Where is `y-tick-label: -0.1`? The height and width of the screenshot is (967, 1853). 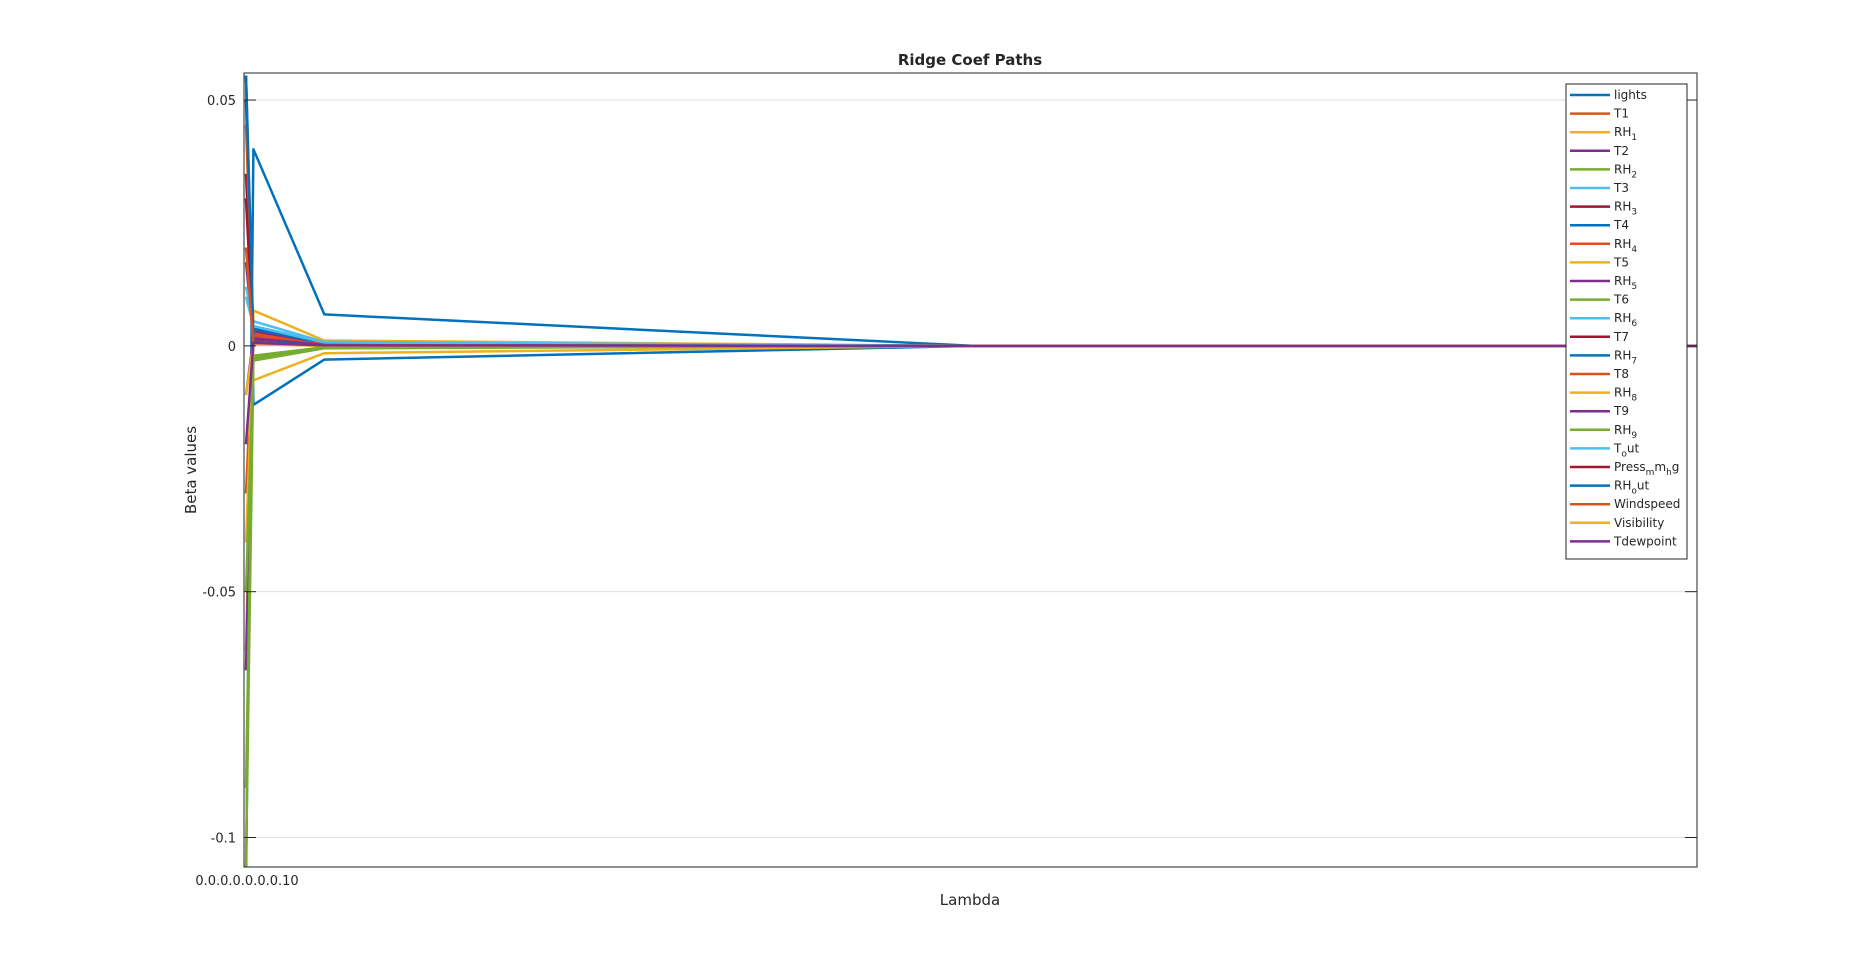 y-tick-label: -0.1 is located at coordinates (223, 839).